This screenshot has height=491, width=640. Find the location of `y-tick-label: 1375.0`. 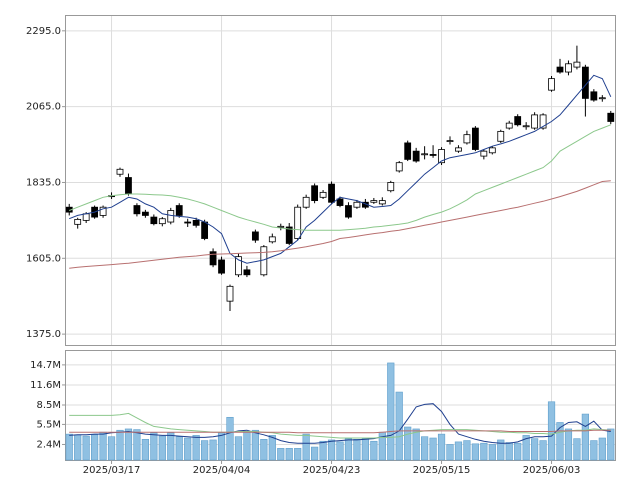

y-tick-label: 1375.0 is located at coordinates (43, 334).